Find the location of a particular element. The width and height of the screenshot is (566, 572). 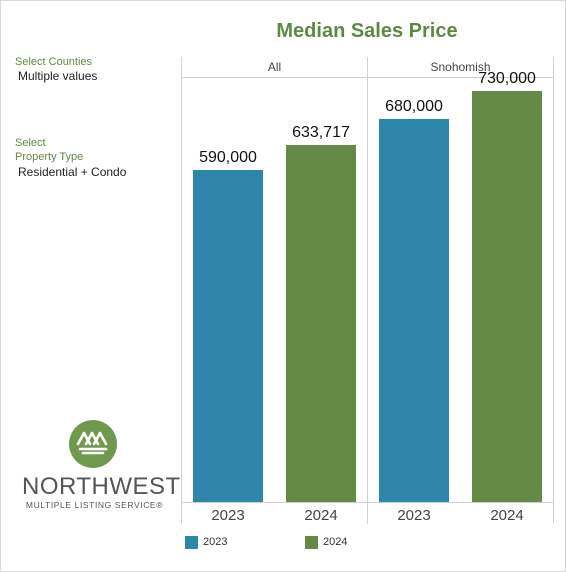

panel-header-all: All is located at coordinates (274, 67).